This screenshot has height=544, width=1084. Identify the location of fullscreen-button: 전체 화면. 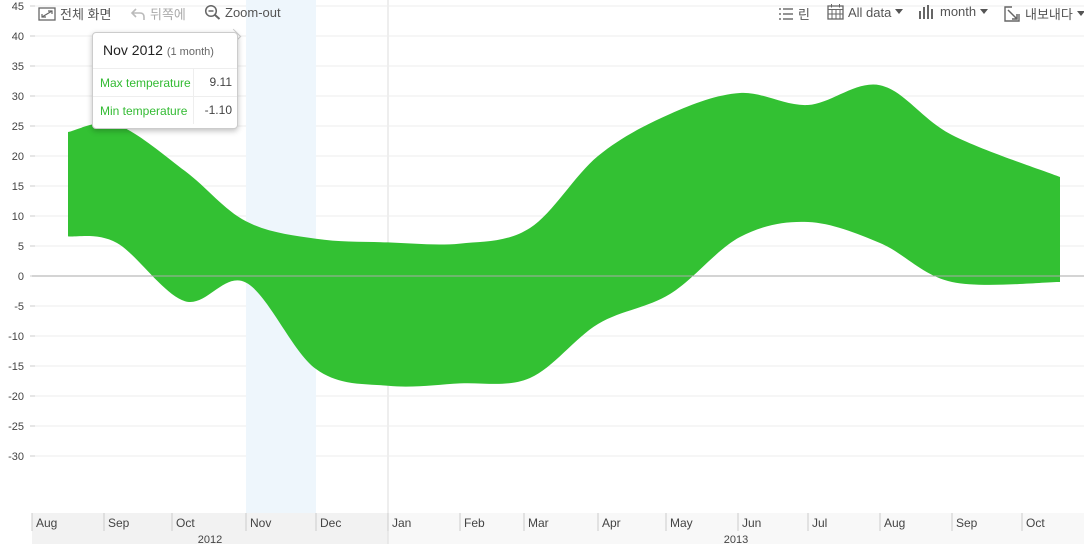
(74, 13).